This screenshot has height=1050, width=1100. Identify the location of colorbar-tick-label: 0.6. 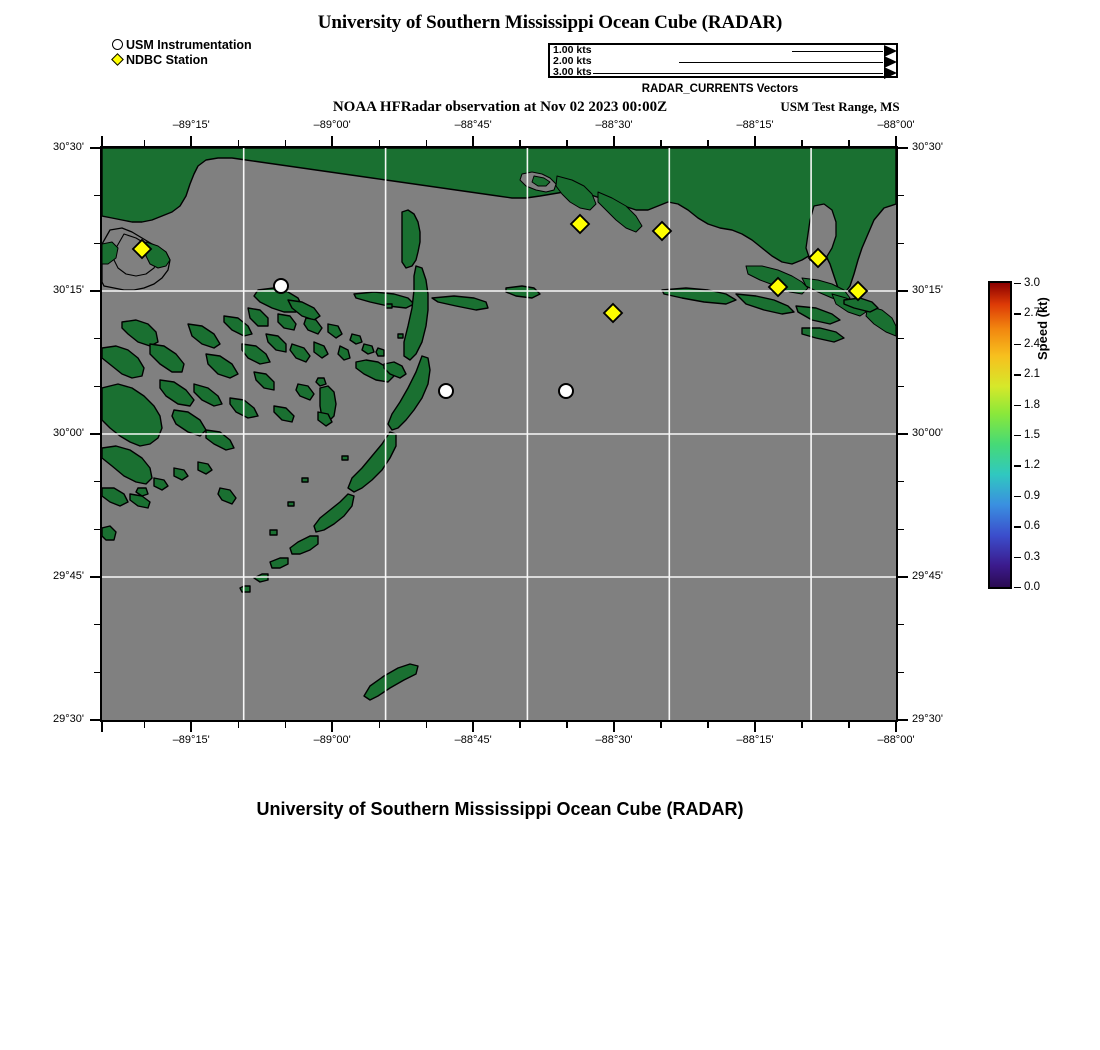
(1032, 526).